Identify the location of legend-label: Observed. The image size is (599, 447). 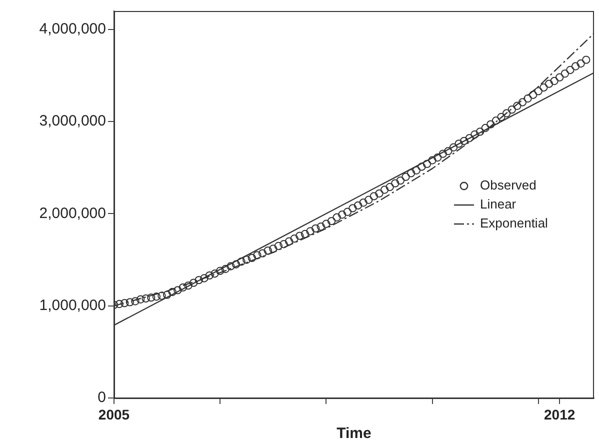
(508, 185).